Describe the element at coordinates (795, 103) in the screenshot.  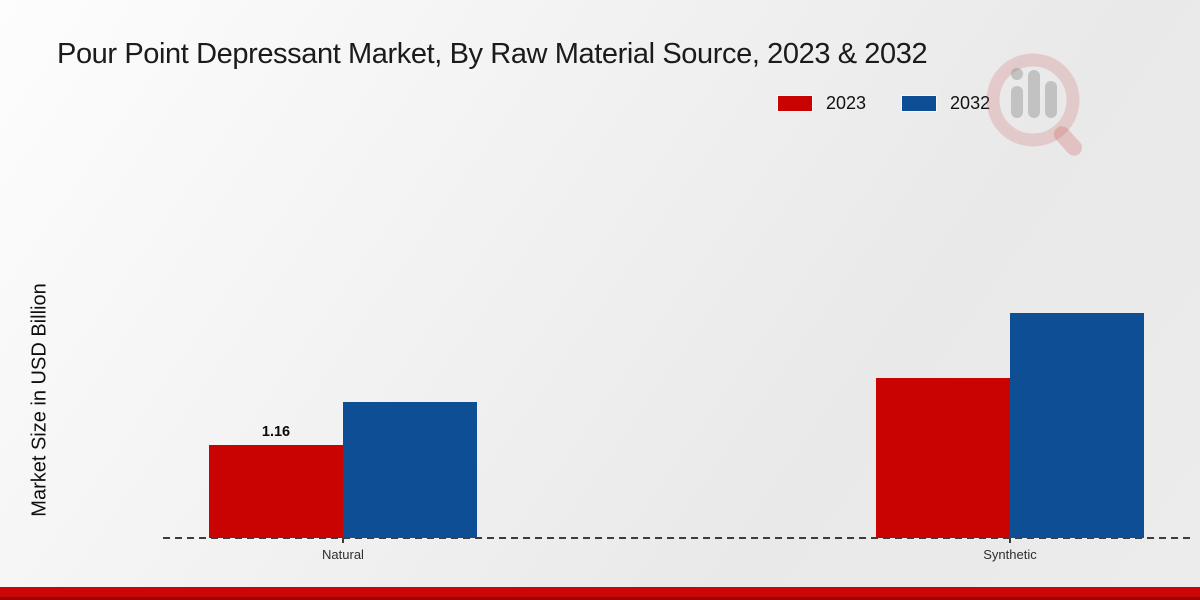
I see `legend-swatch-2023-icon` at that location.